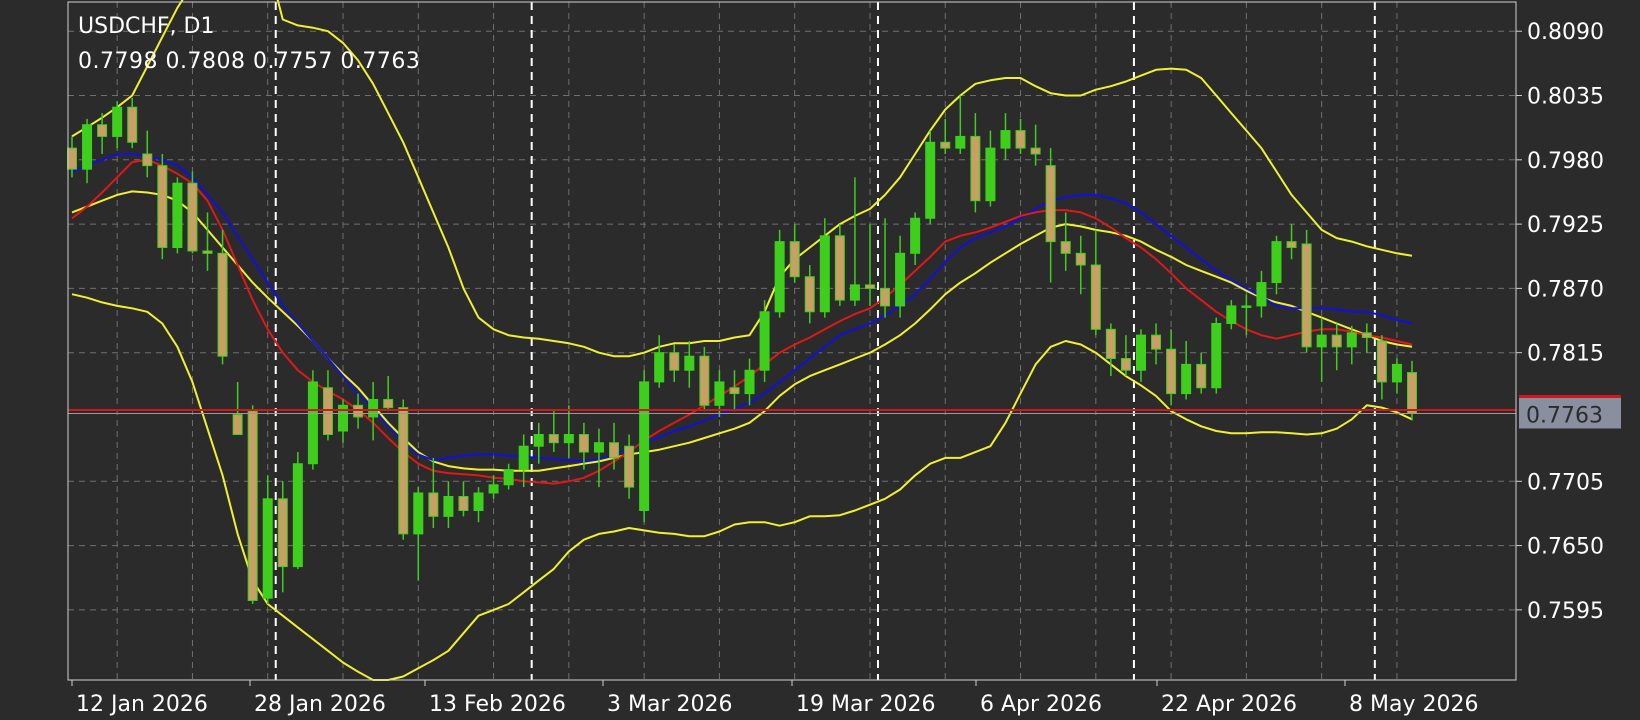  What do you see at coordinates (1565, 32) in the screenshot?
I see `price-tick-label: 0.8090` at bounding box center [1565, 32].